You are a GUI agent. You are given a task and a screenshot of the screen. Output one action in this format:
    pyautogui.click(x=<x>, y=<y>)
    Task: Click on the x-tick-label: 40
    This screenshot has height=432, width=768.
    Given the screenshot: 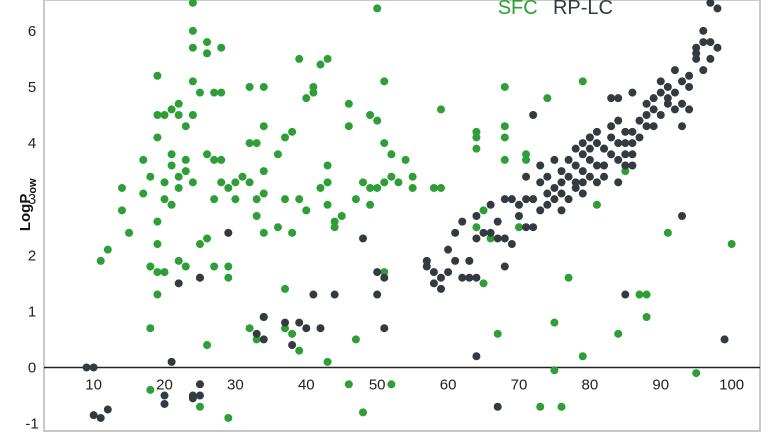 What is the action you would take?
    pyautogui.click(x=306, y=384)
    